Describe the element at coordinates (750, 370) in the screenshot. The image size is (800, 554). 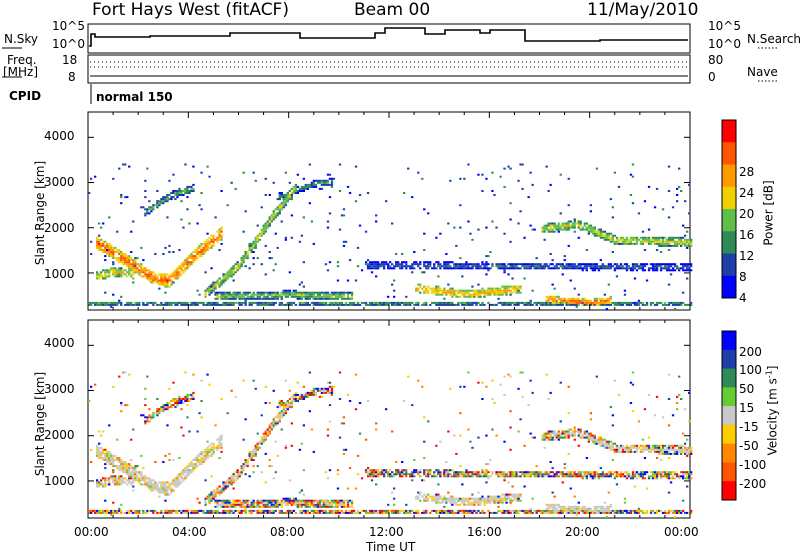
I see `vel-cbar-tick-100: 100` at that location.